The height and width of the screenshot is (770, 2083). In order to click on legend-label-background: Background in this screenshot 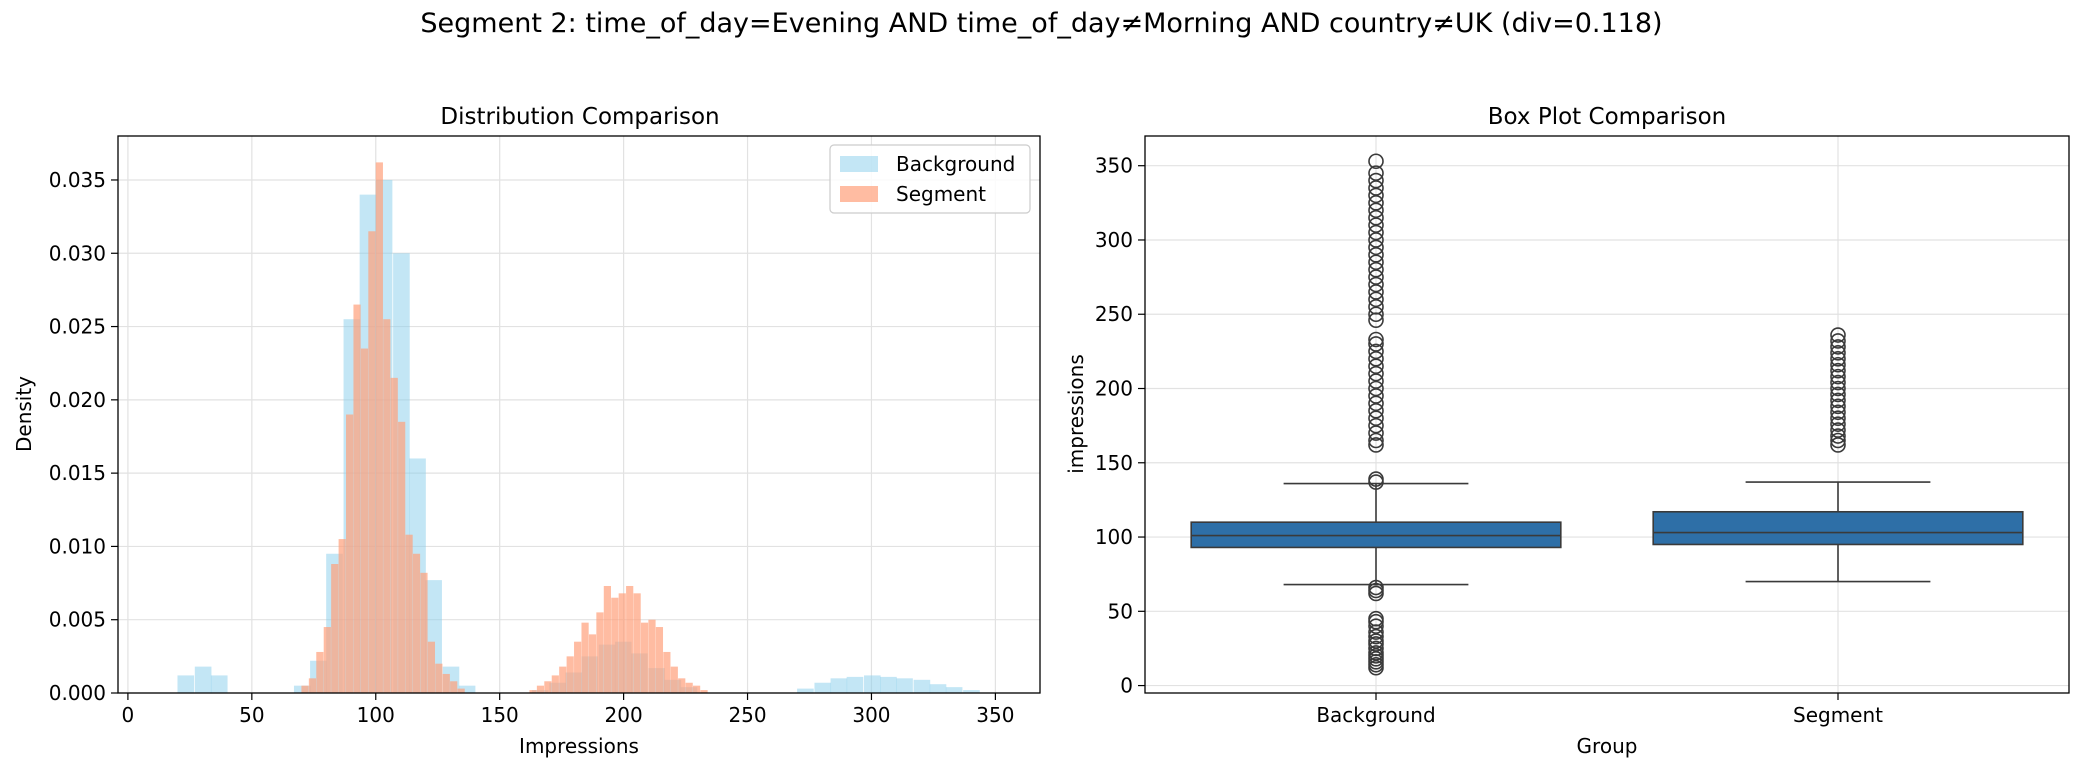, I will do `click(955, 164)`.